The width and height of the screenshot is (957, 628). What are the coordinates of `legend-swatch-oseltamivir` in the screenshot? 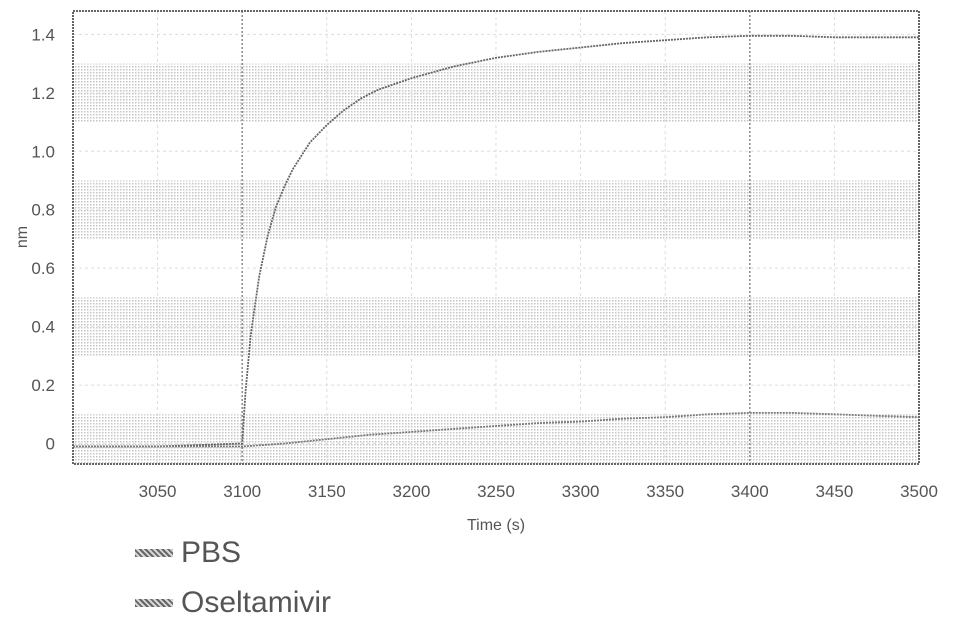 It's located at (154, 603).